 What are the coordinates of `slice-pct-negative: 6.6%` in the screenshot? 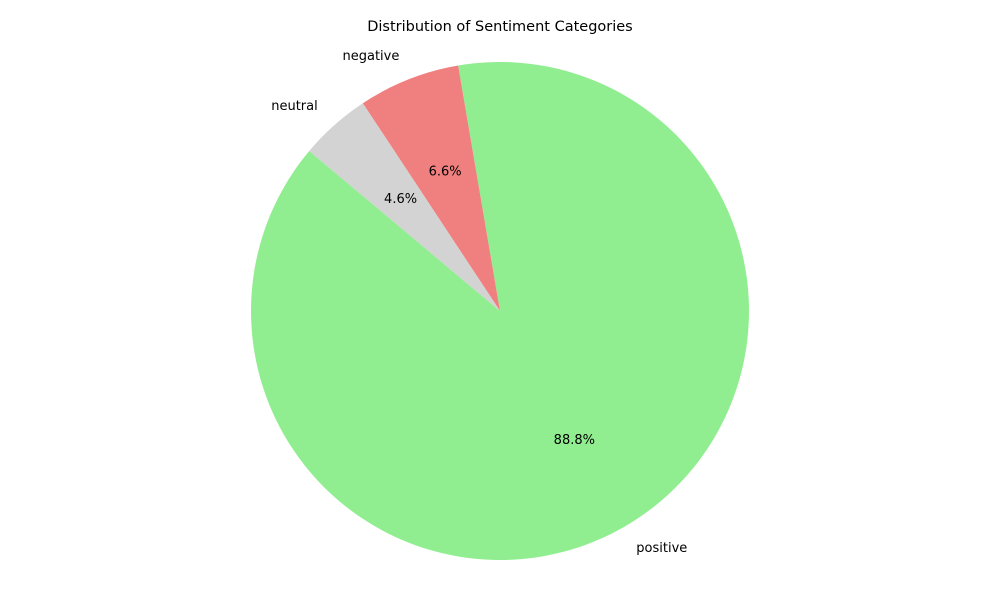 It's located at (445, 172).